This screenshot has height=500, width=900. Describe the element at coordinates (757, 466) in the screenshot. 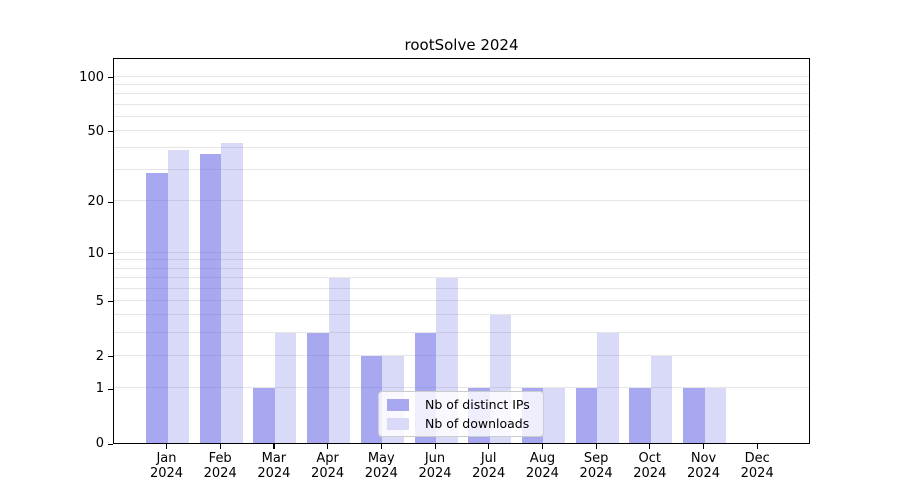

I see `x-axis-label: Dec 2024` at that location.